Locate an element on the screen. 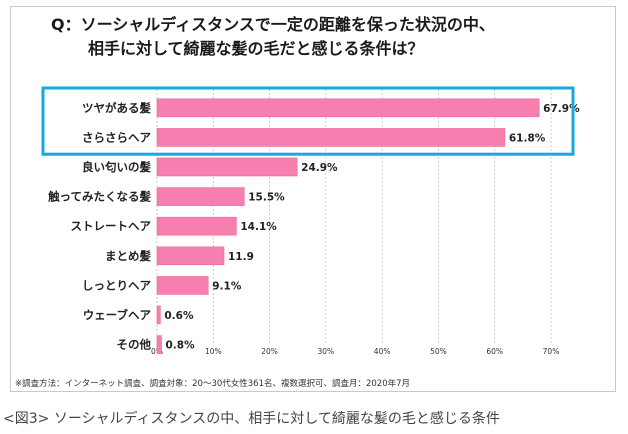  x-tick-label: 70% is located at coordinates (551, 351).